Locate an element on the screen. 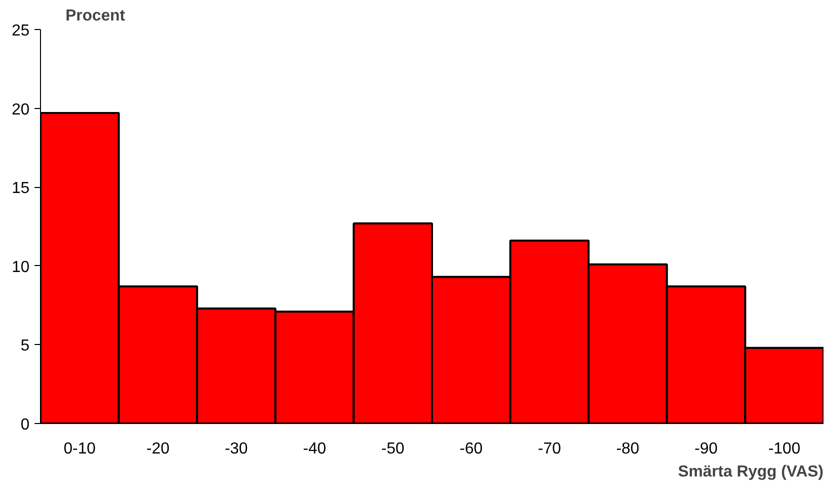 The image size is (825, 485). x-tick-label: -100 is located at coordinates (784, 449).